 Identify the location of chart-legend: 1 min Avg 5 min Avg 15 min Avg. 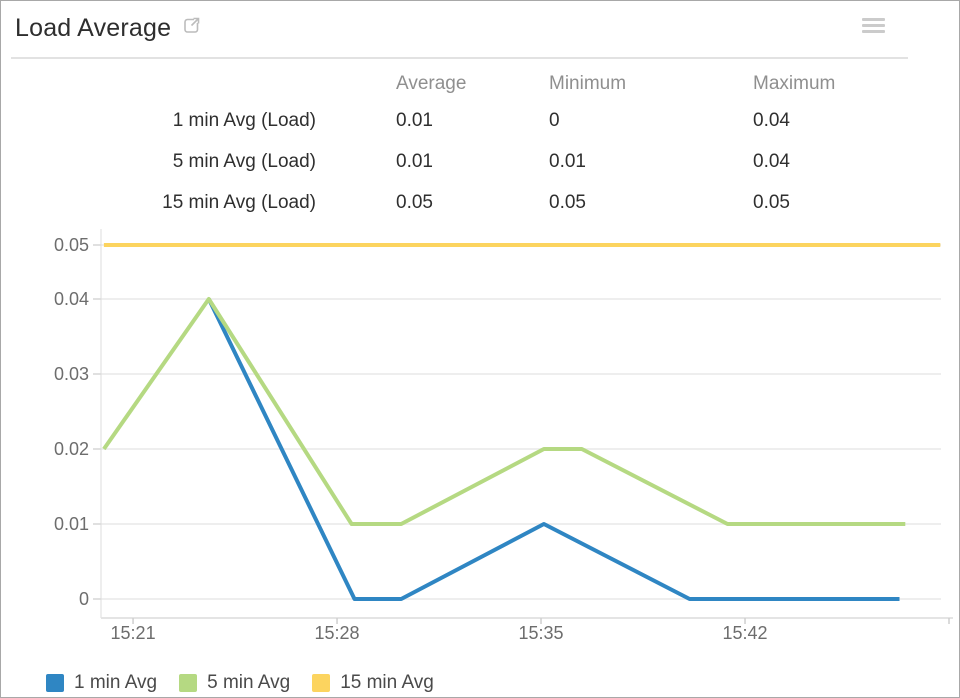
(251, 683).